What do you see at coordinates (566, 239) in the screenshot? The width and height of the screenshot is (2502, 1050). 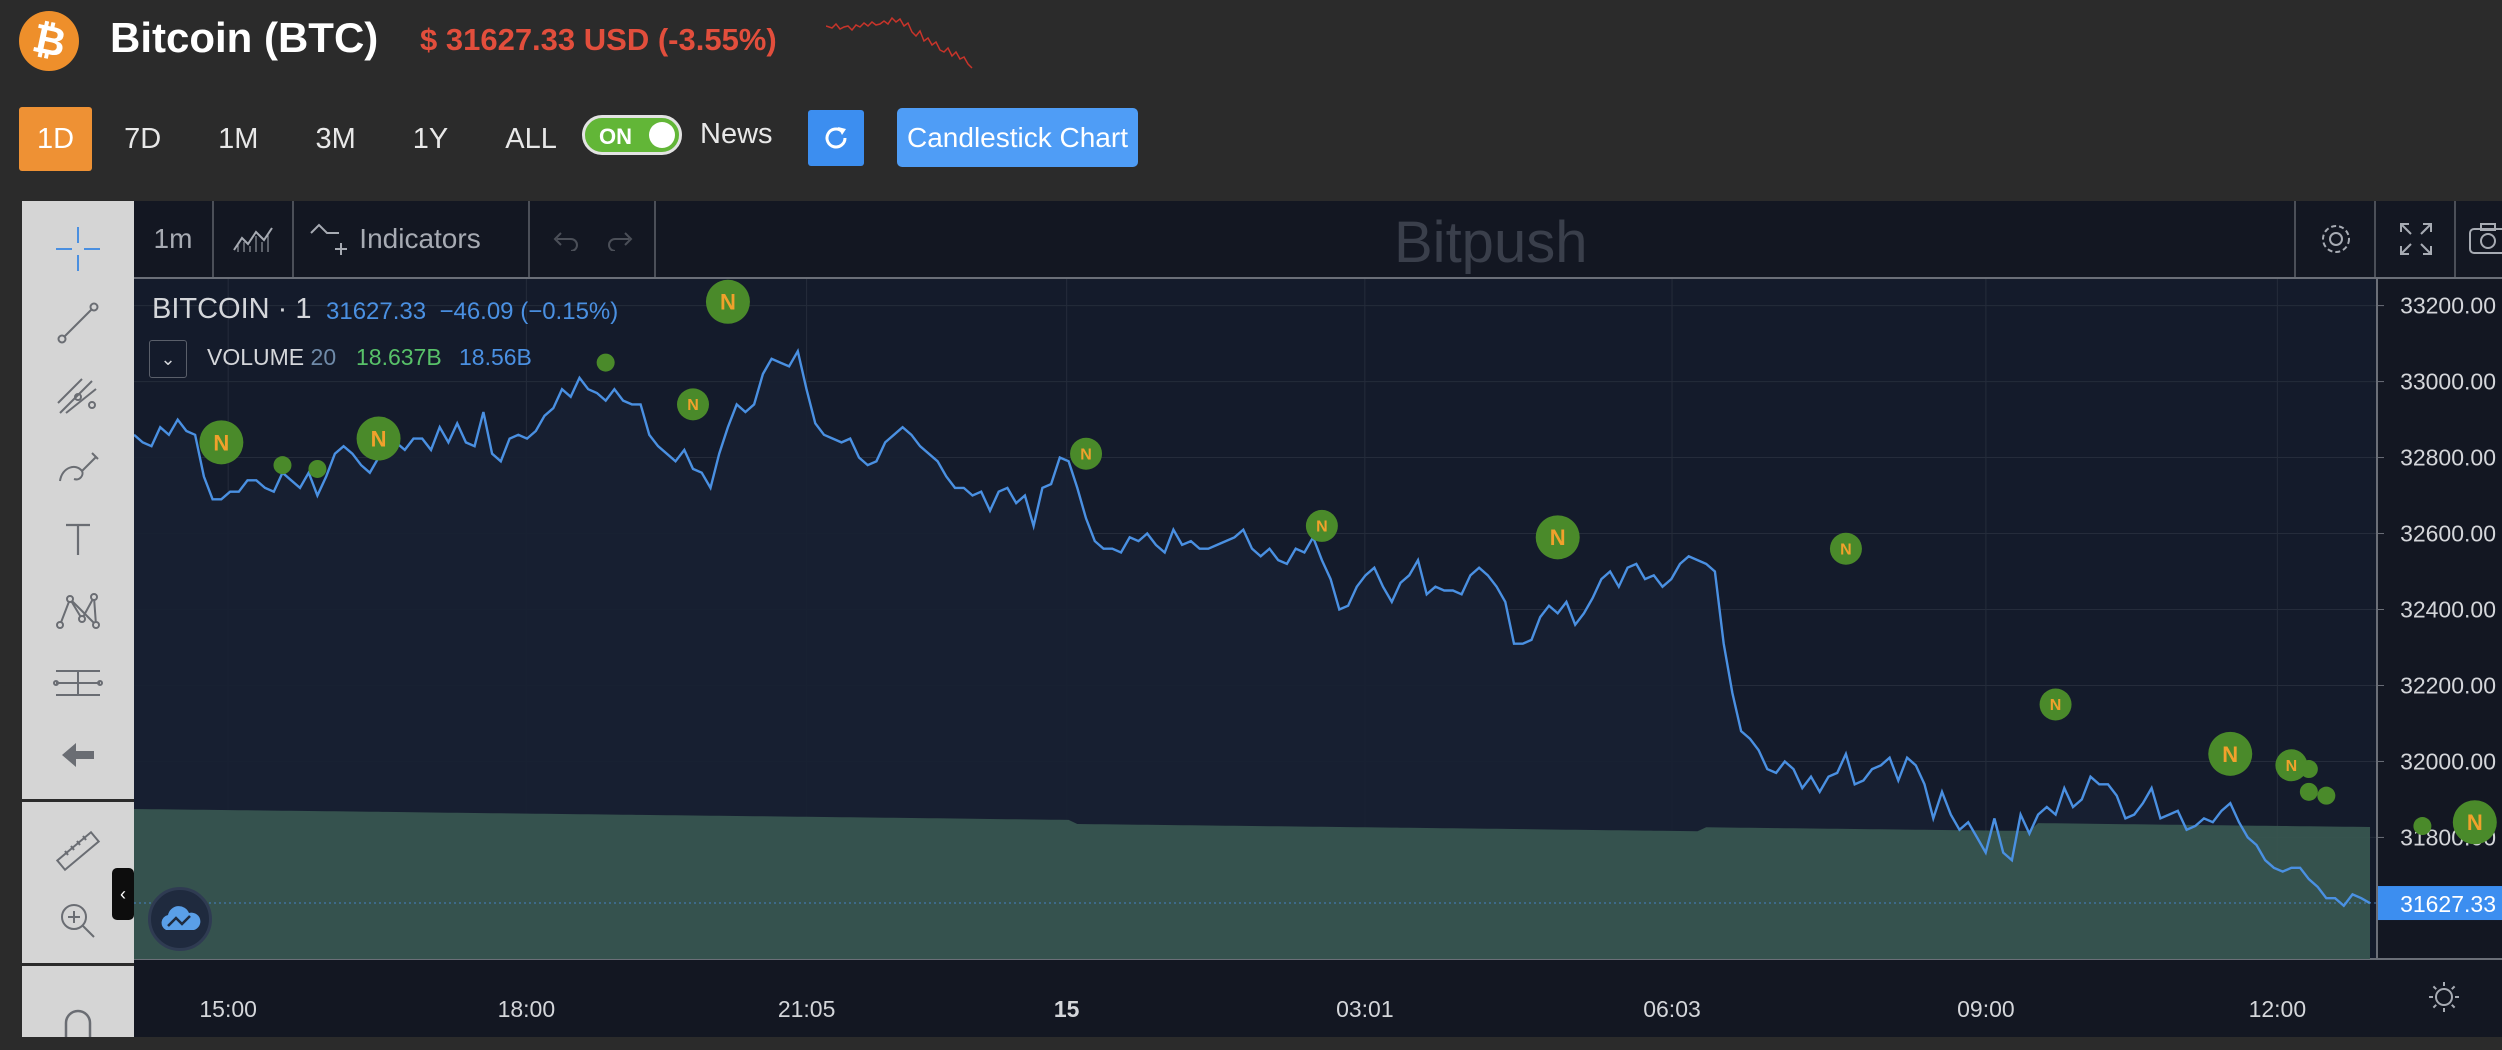 I see `undo-icon` at bounding box center [566, 239].